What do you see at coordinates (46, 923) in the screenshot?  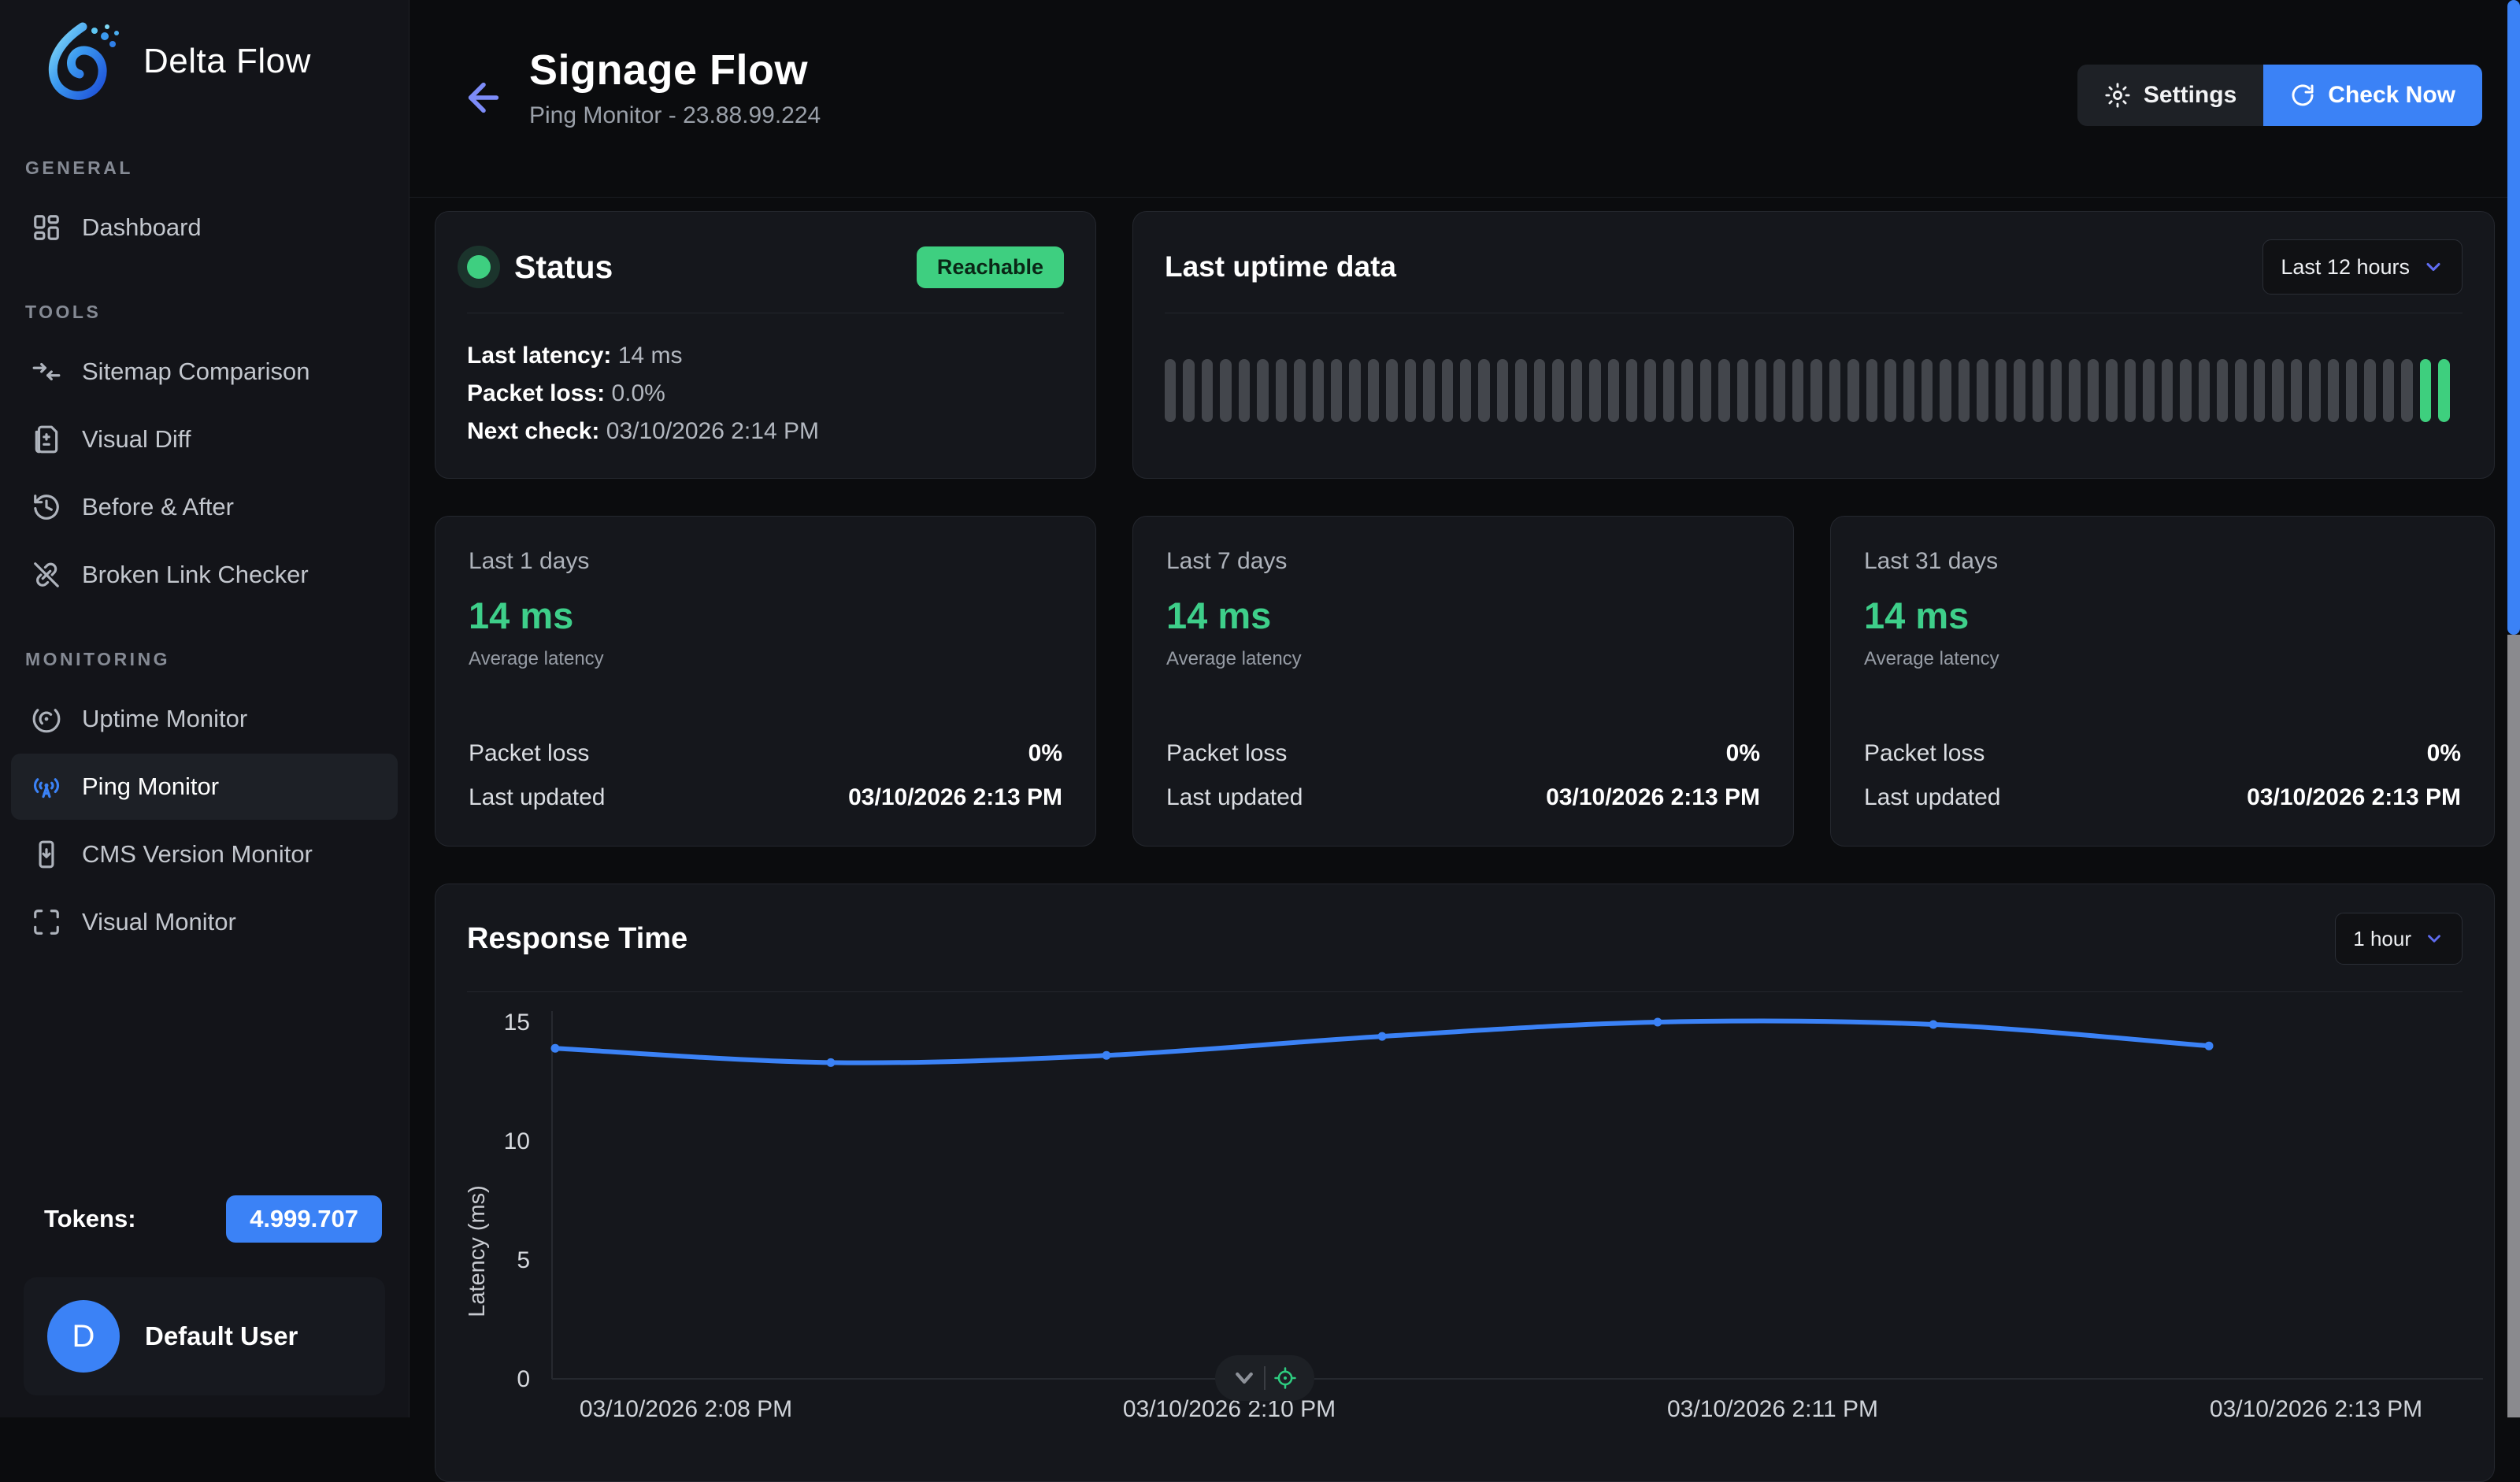 I see `scan-icon` at bounding box center [46, 923].